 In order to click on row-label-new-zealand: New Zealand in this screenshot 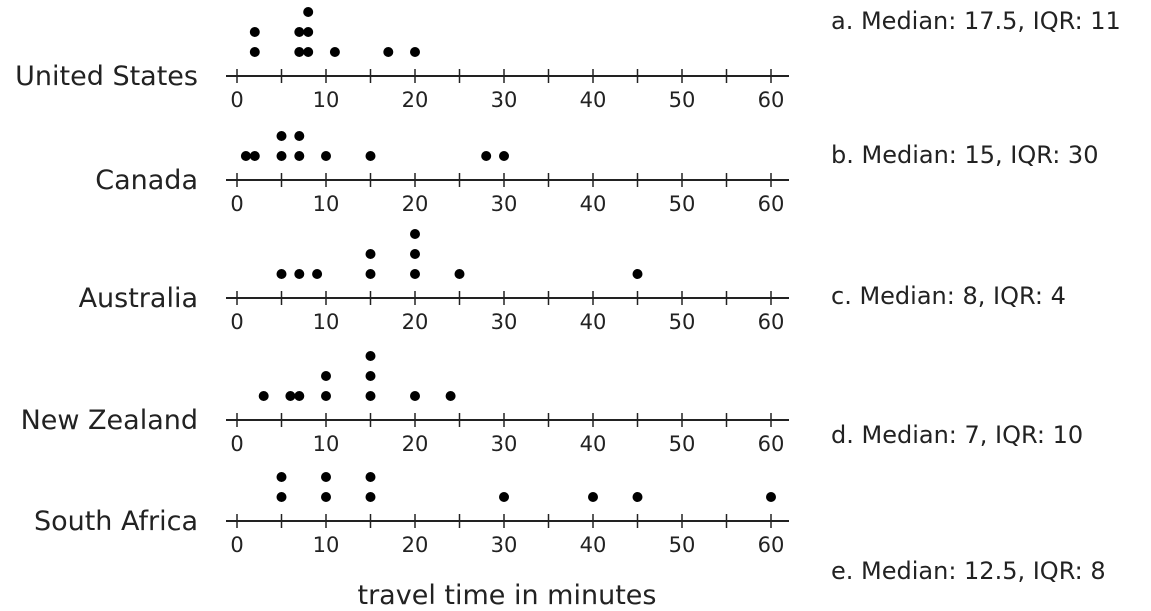, I will do `click(109, 420)`.